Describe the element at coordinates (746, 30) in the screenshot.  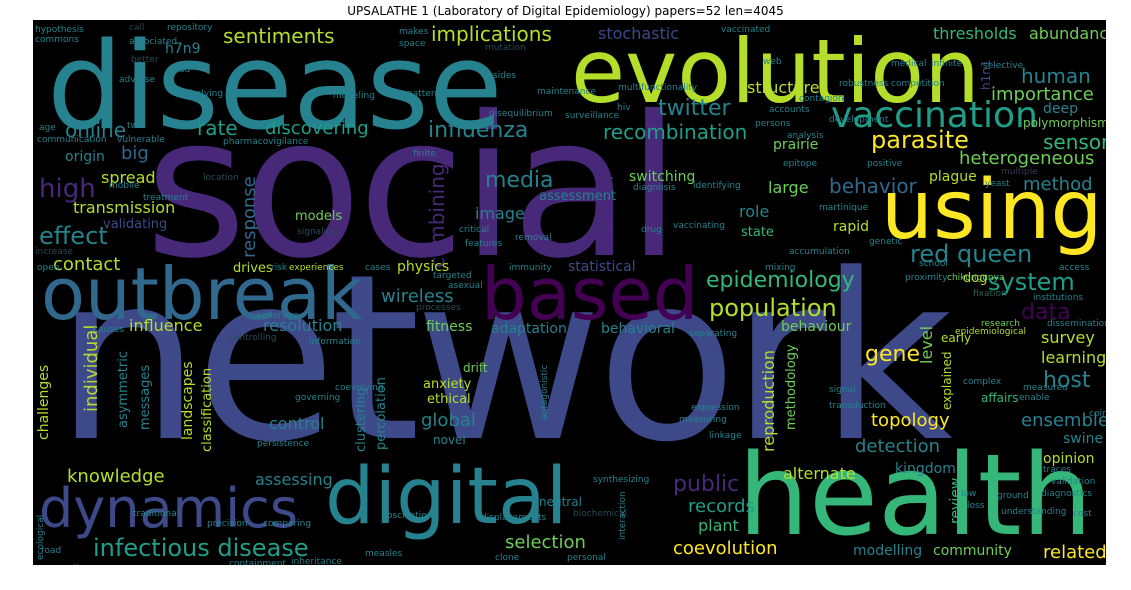
I see `word-vaccinated: vaccinated` at that location.